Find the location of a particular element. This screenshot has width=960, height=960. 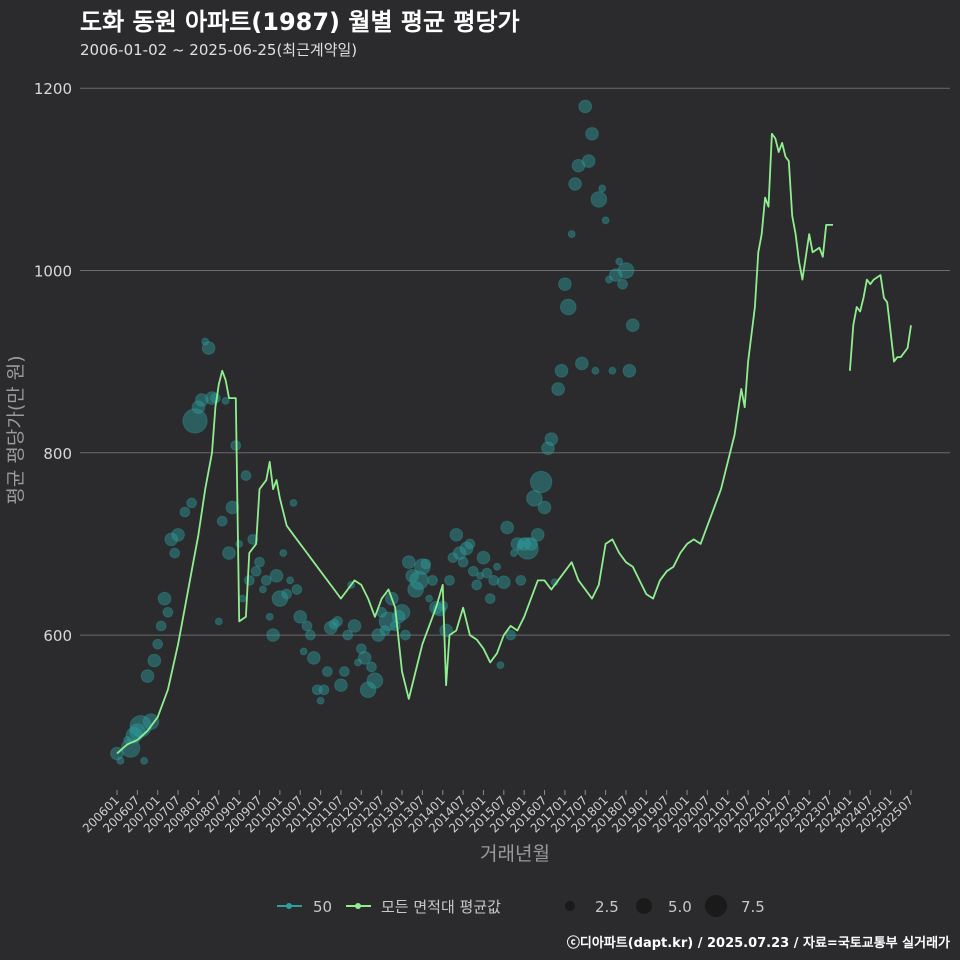

y-ticks: 600 800 1000 1200 is located at coordinates (53, 362).